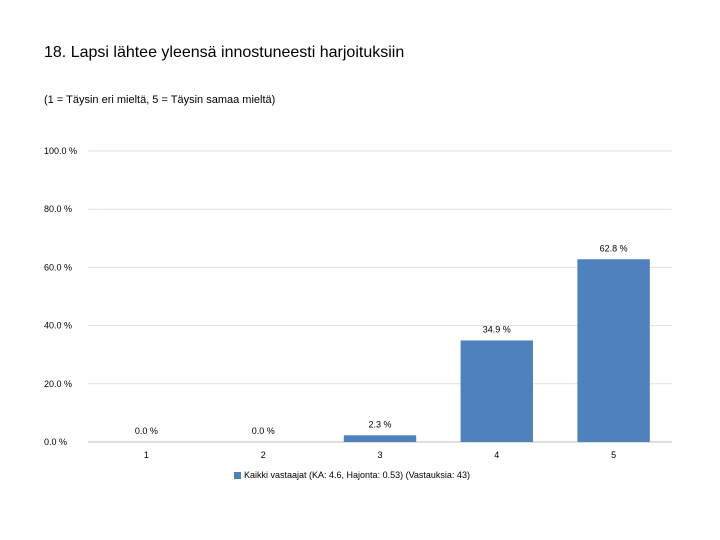 This screenshot has height=540, width=720. Describe the element at coordinates (58, 326) in the screenshot. I see `y-tick-label: 40.0 %` at that location.